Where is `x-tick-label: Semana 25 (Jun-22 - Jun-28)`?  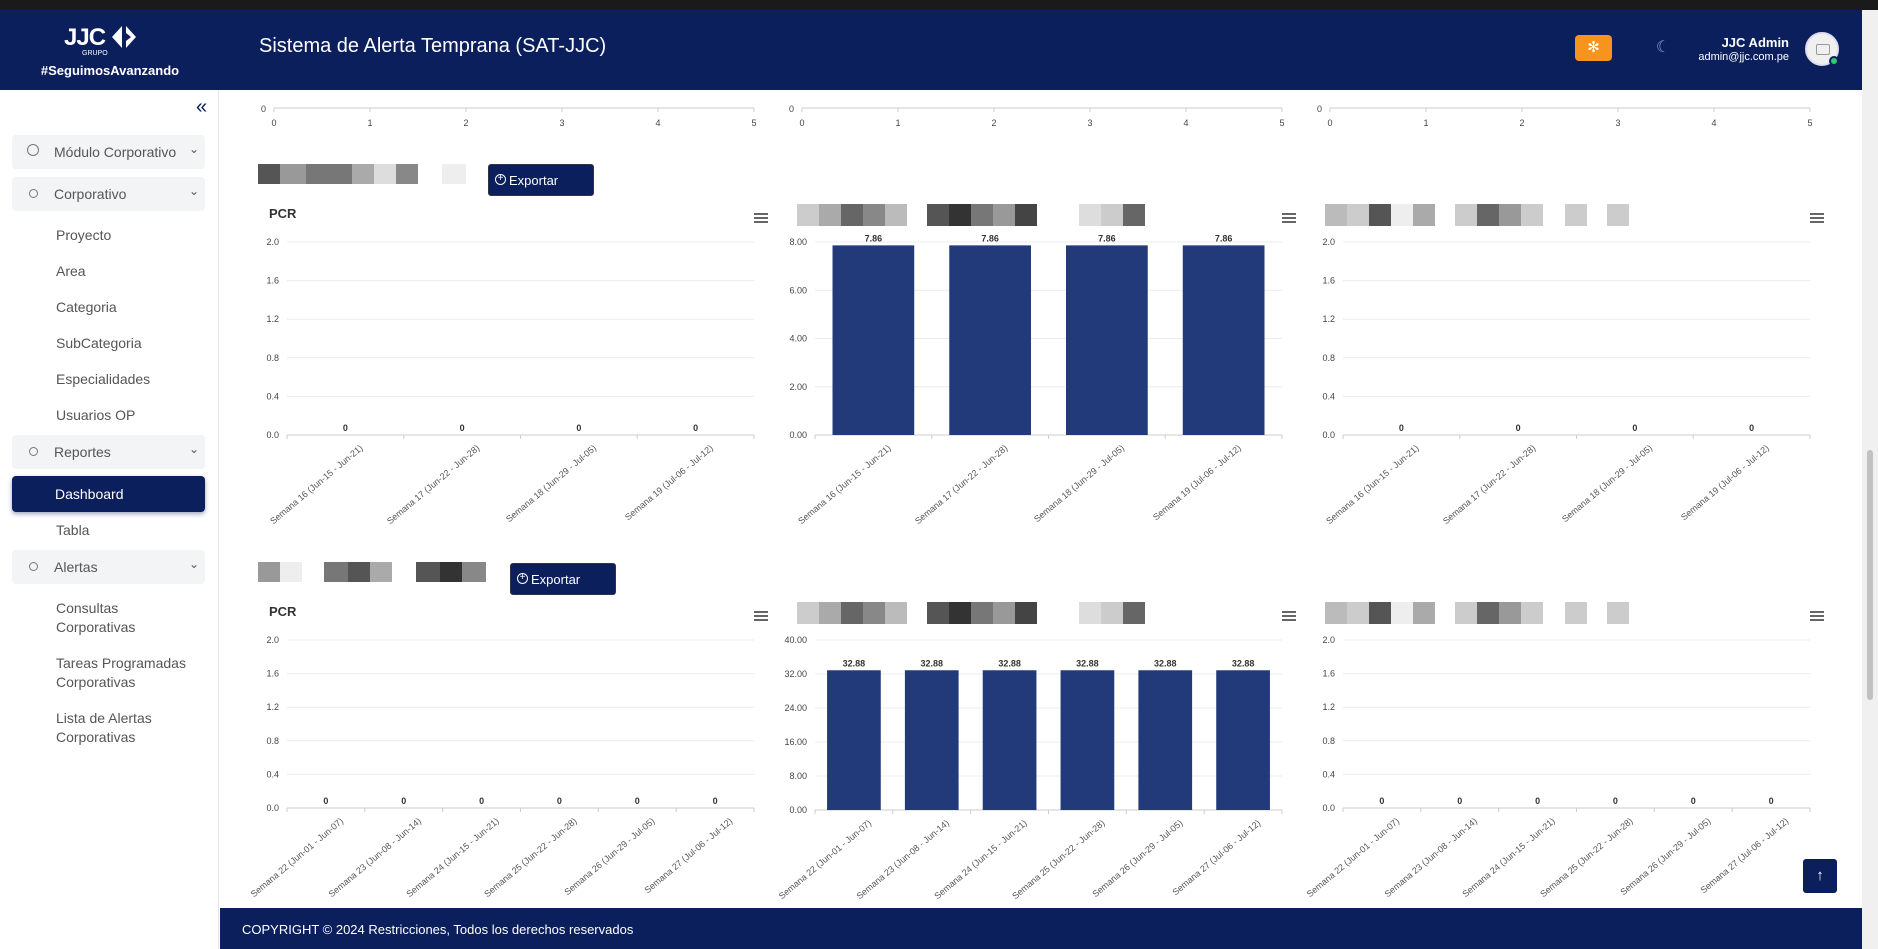
x-tick-label: Semana 25 (Jun-22 - Jun-28) is located at coordinates (1058, 859).